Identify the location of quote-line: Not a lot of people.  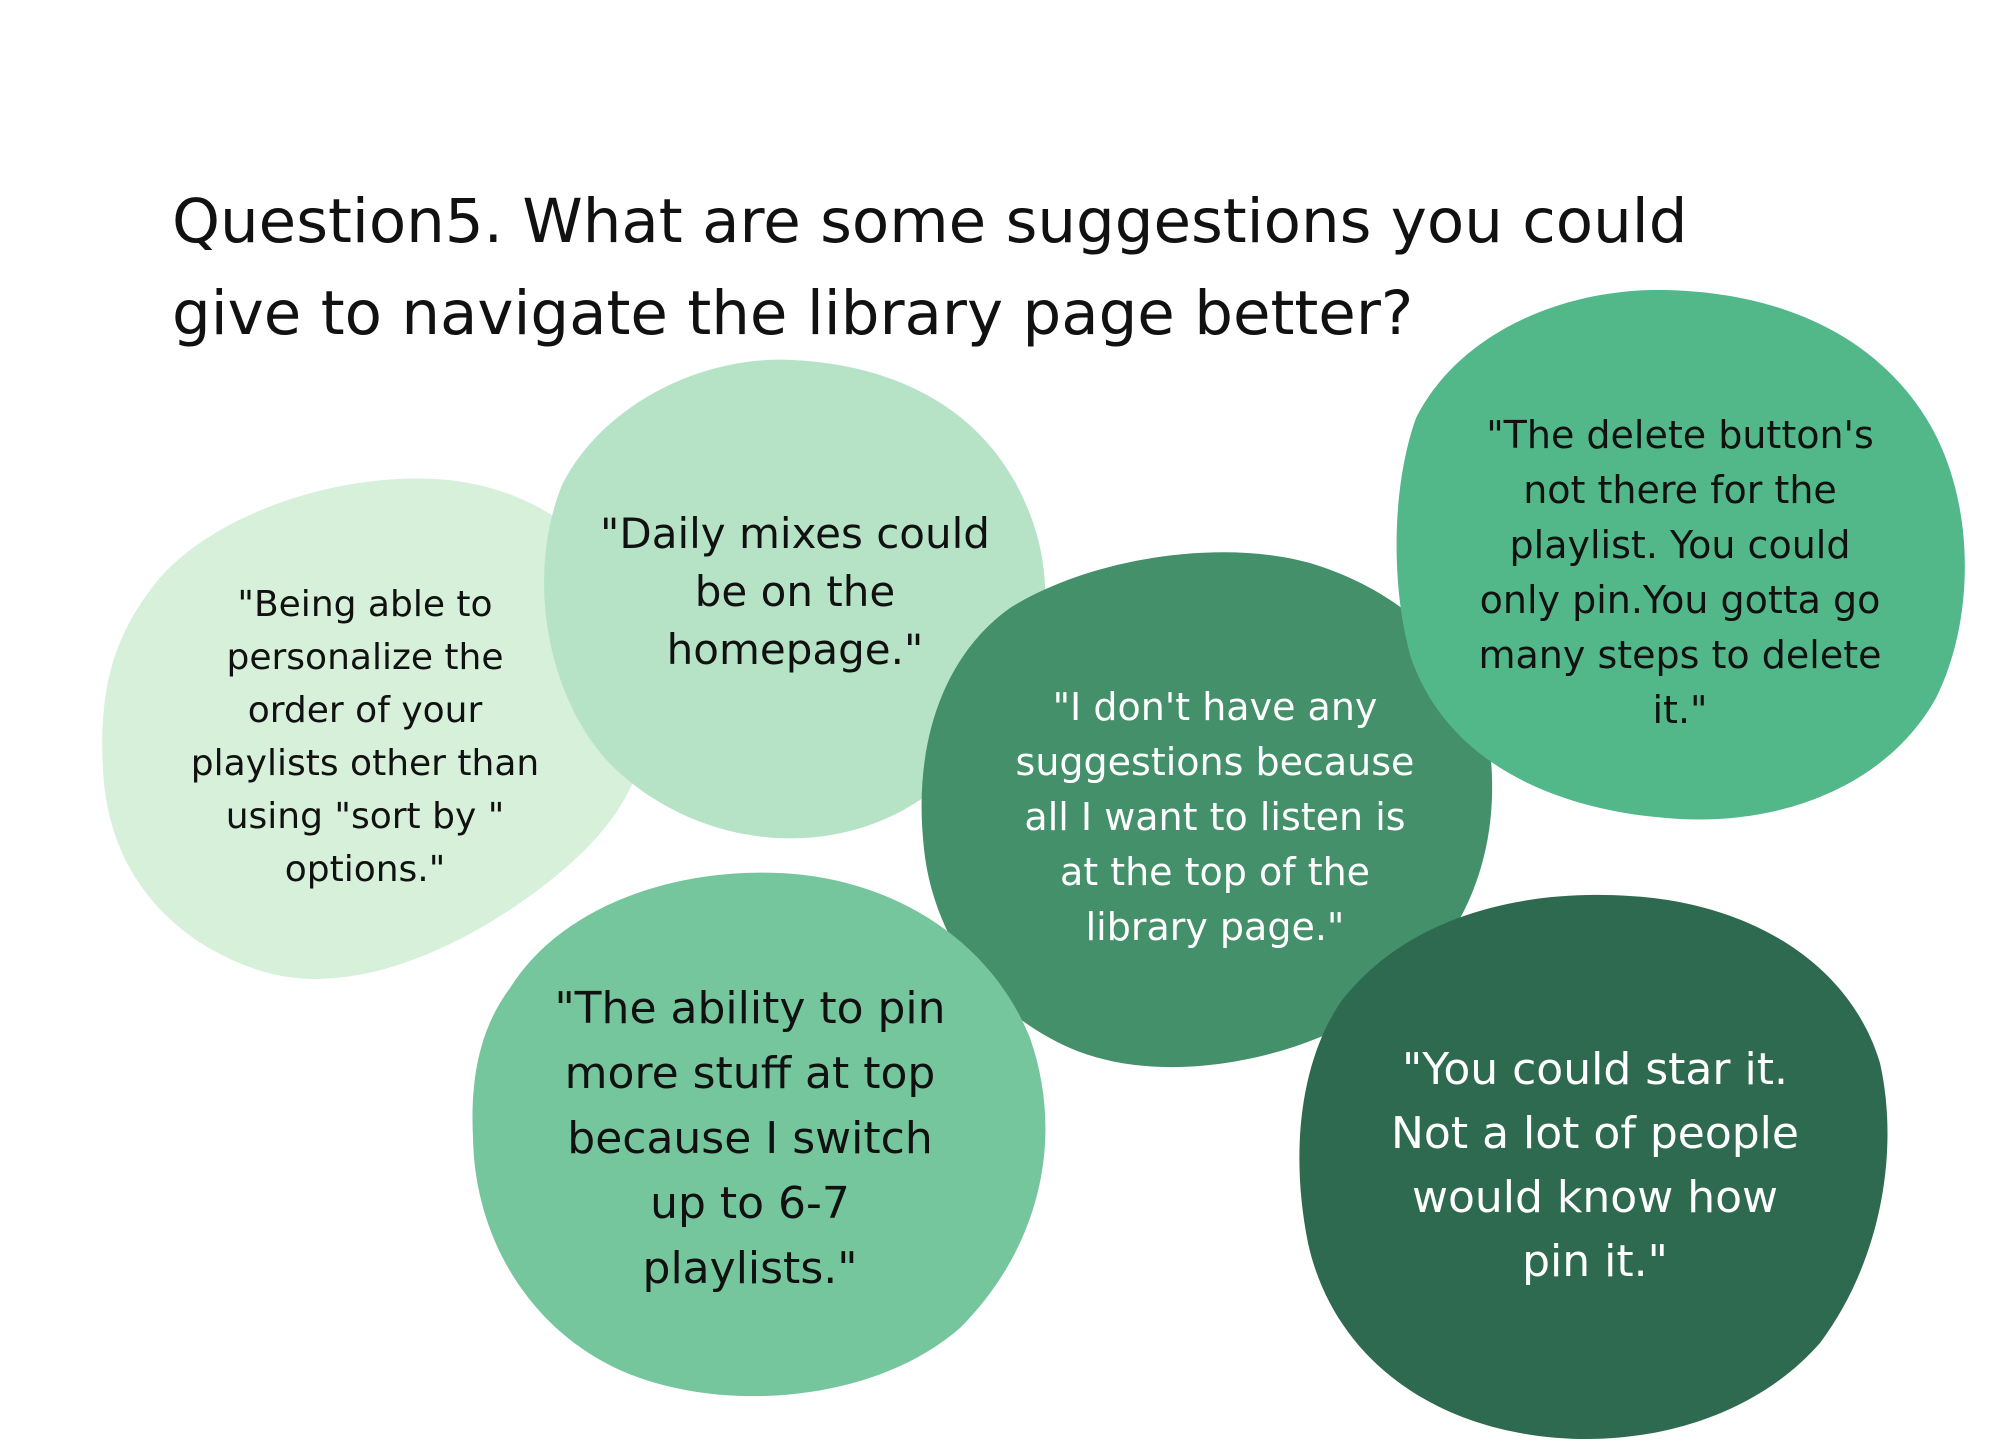
(1595, 1133).